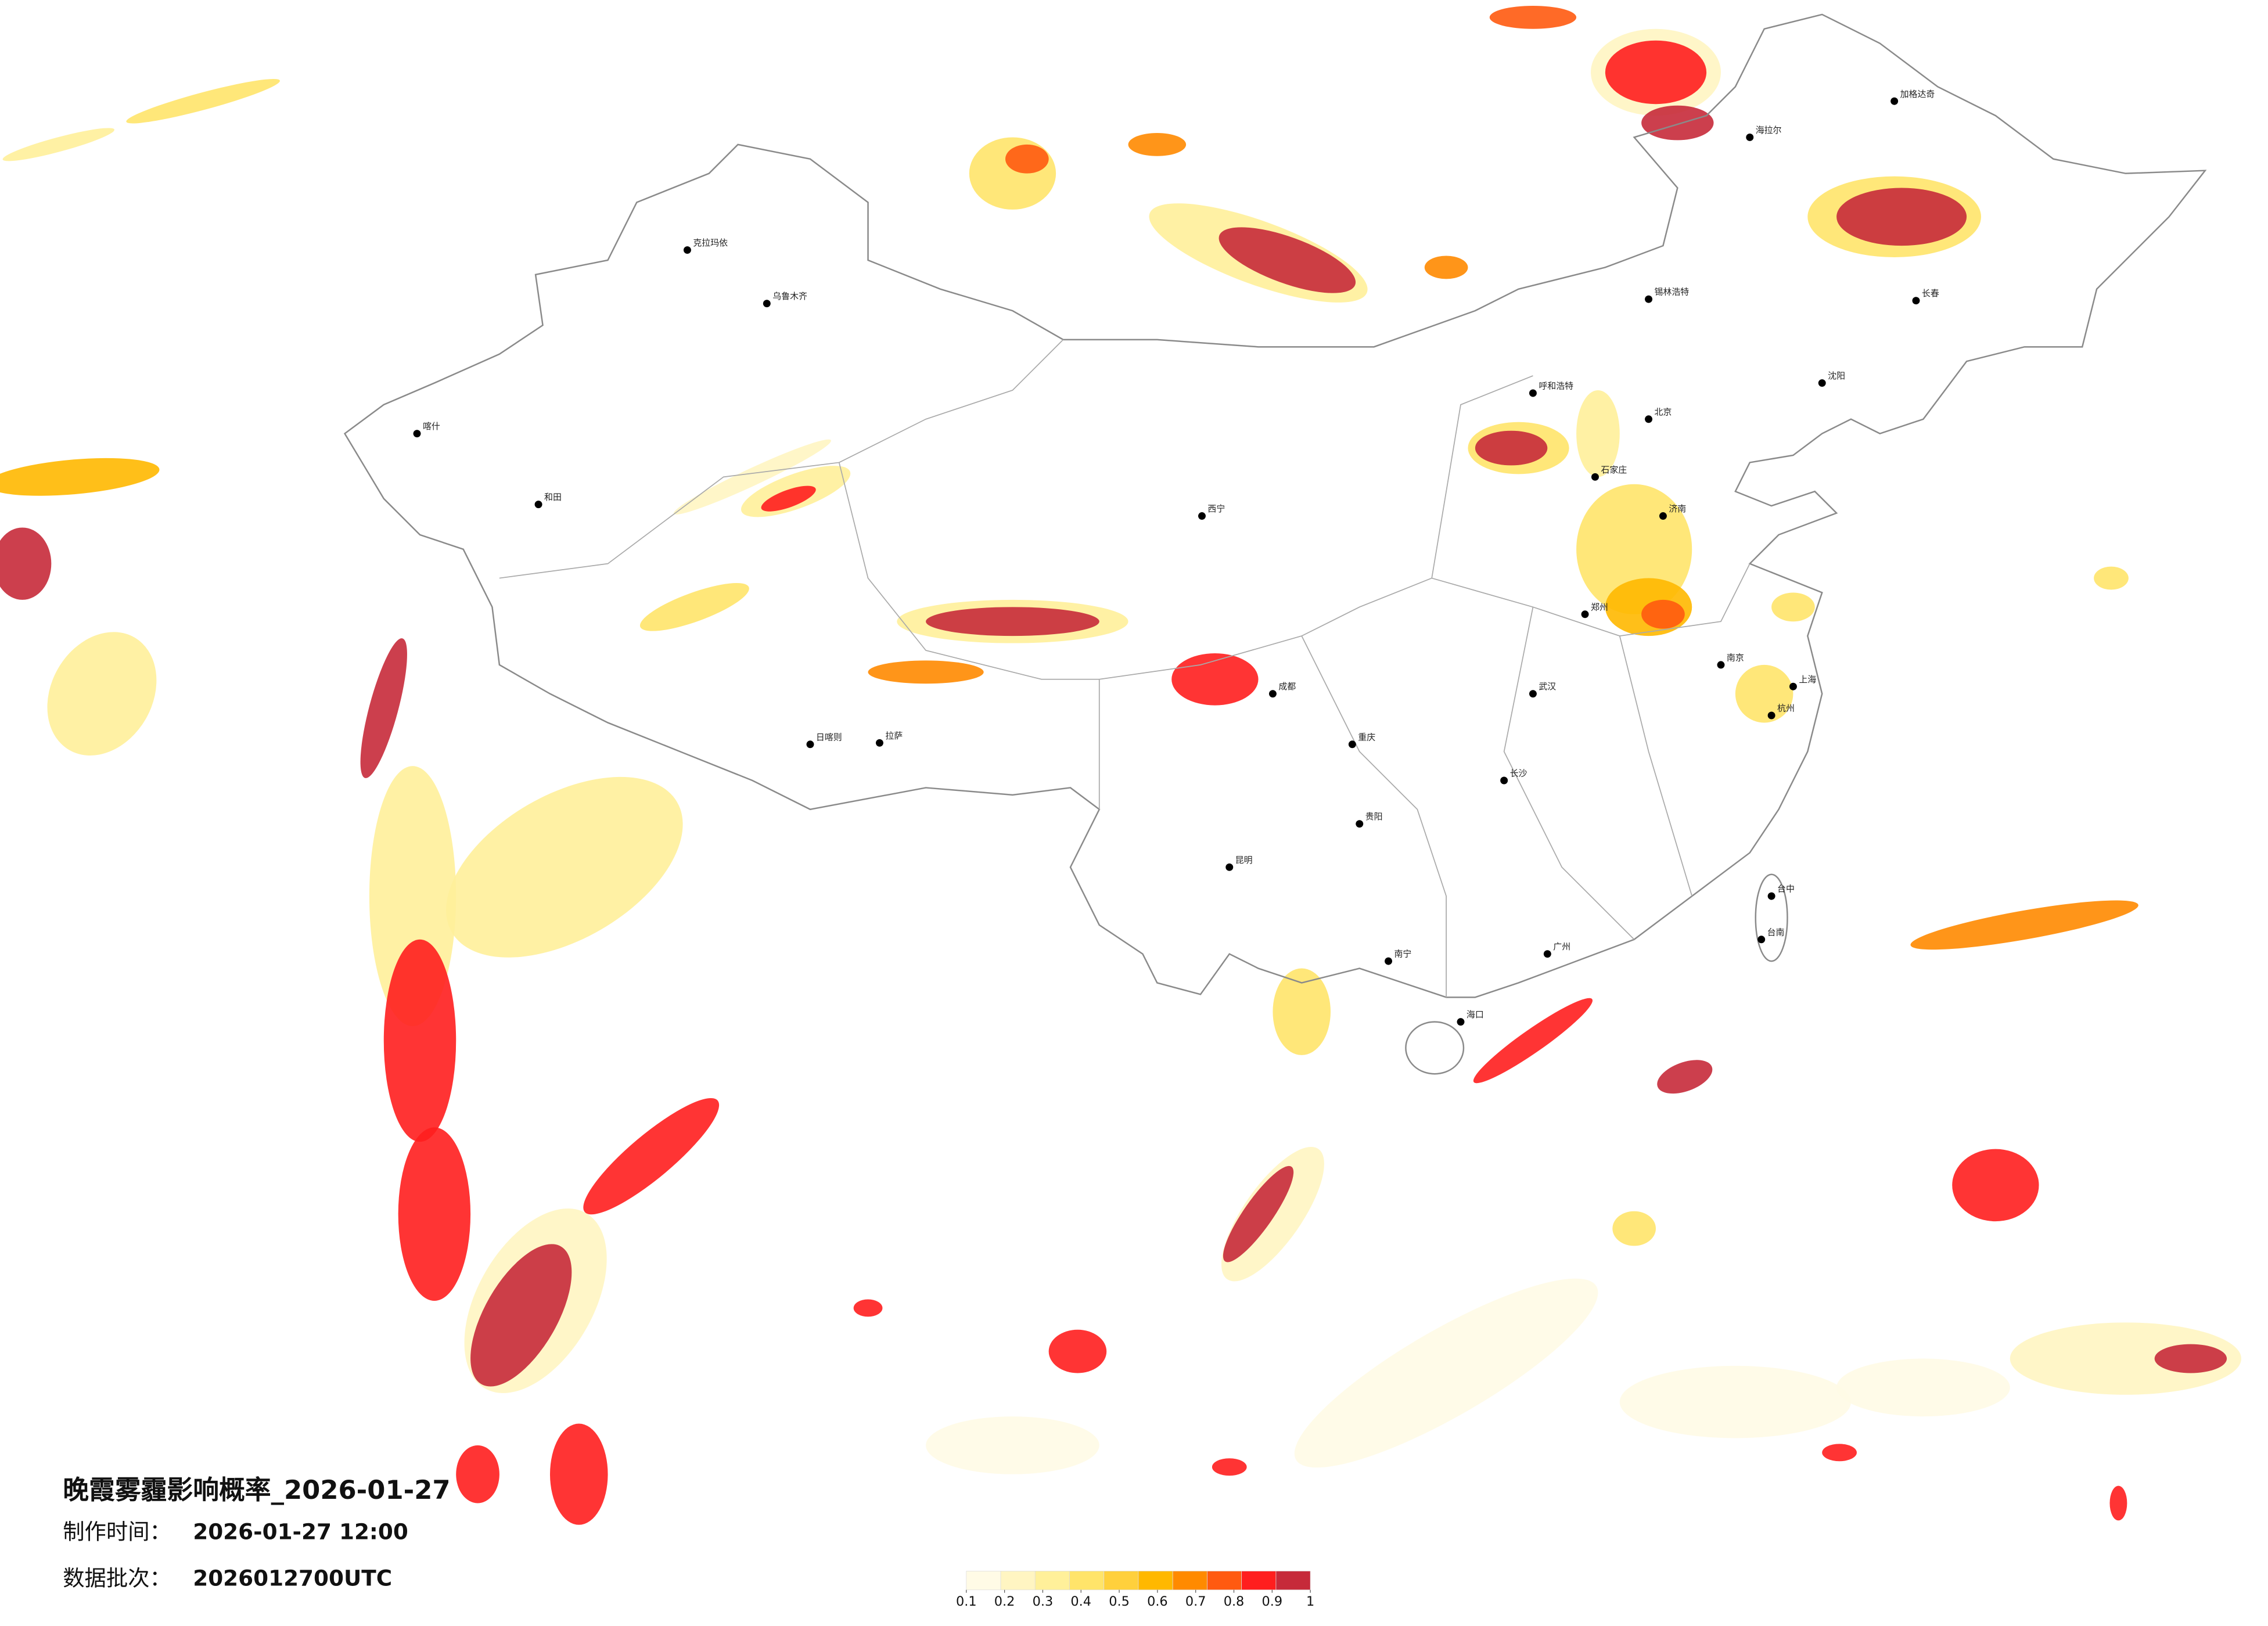 The width and height of the screenshot is (2268, 1626). What do you see at coordinates (1836, 376) in the screenshot?
I see `city-label: 沈阳` at bounding box center [1836, 376].